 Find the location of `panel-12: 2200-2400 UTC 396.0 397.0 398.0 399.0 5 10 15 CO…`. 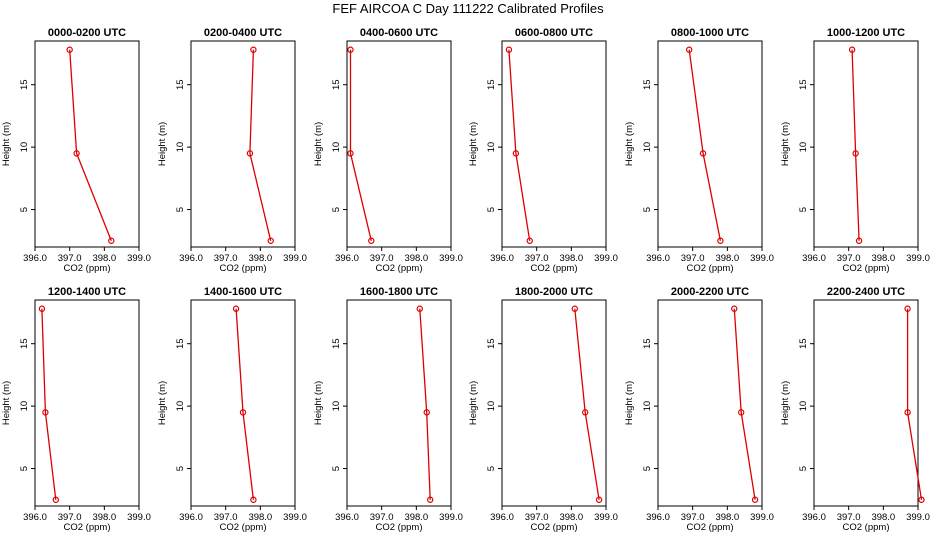

panel-12: 2200-2400 UTC 396.0 397.0 398.0 399.0 5 10 15 CO… is located at coordinates (855, 409).